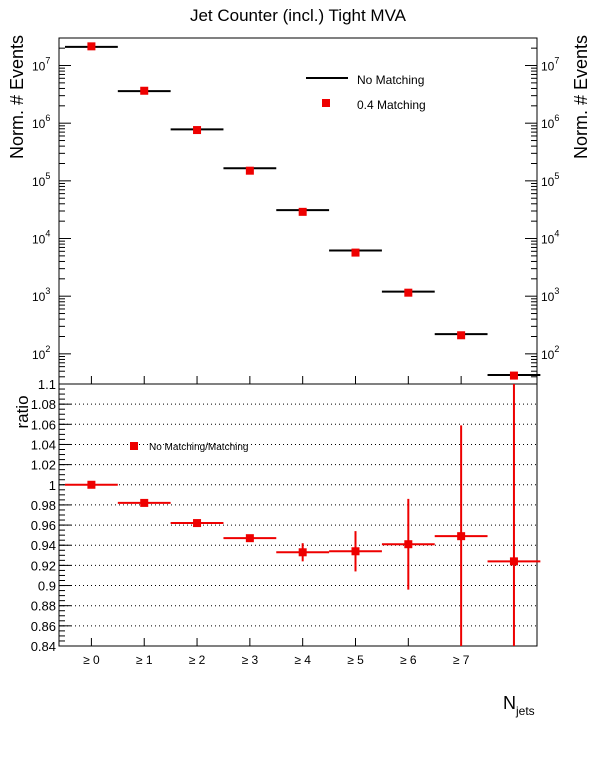 Image resolution: width=596 pixels, height=772 pixels. What do you see at coordinates (43, 424) in the screenshot?
I see `bottom-y-tick-label: 1.06` at bounding box center [43, 424].